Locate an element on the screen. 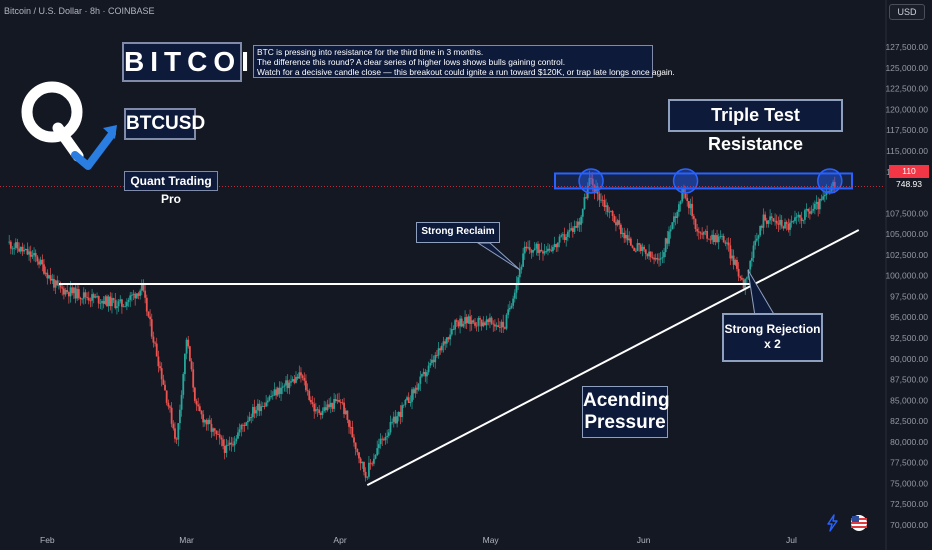 The image size is (932, 550). lightning-icon is located at coordinates (832, 523).